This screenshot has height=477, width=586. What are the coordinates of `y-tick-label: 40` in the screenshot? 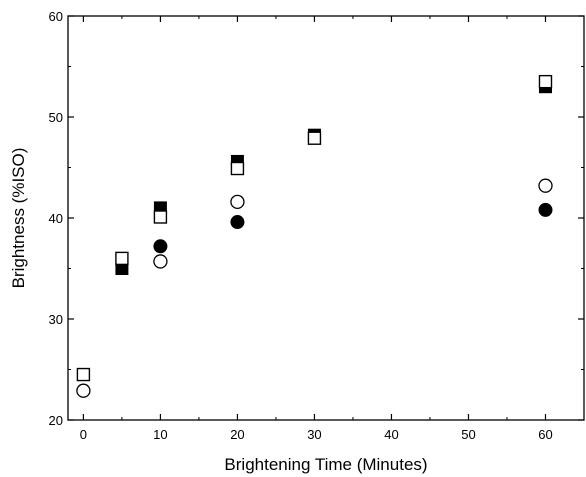 It's located at (56, 218).